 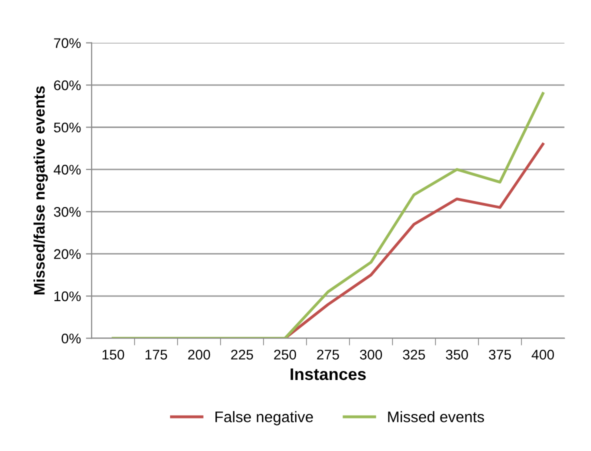 I want to click on y-axis-title: Missed/false negative events, so click(x=41, y=190).